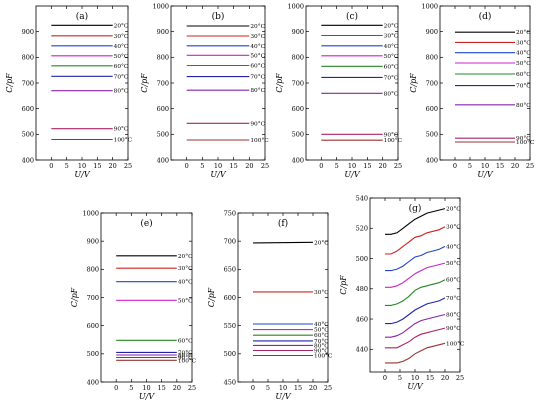 This screenshot has width=550, height=410. Describe the element at coordinates (362, 198) in the screenshot. I see `y-tick-label: 540` at that location.